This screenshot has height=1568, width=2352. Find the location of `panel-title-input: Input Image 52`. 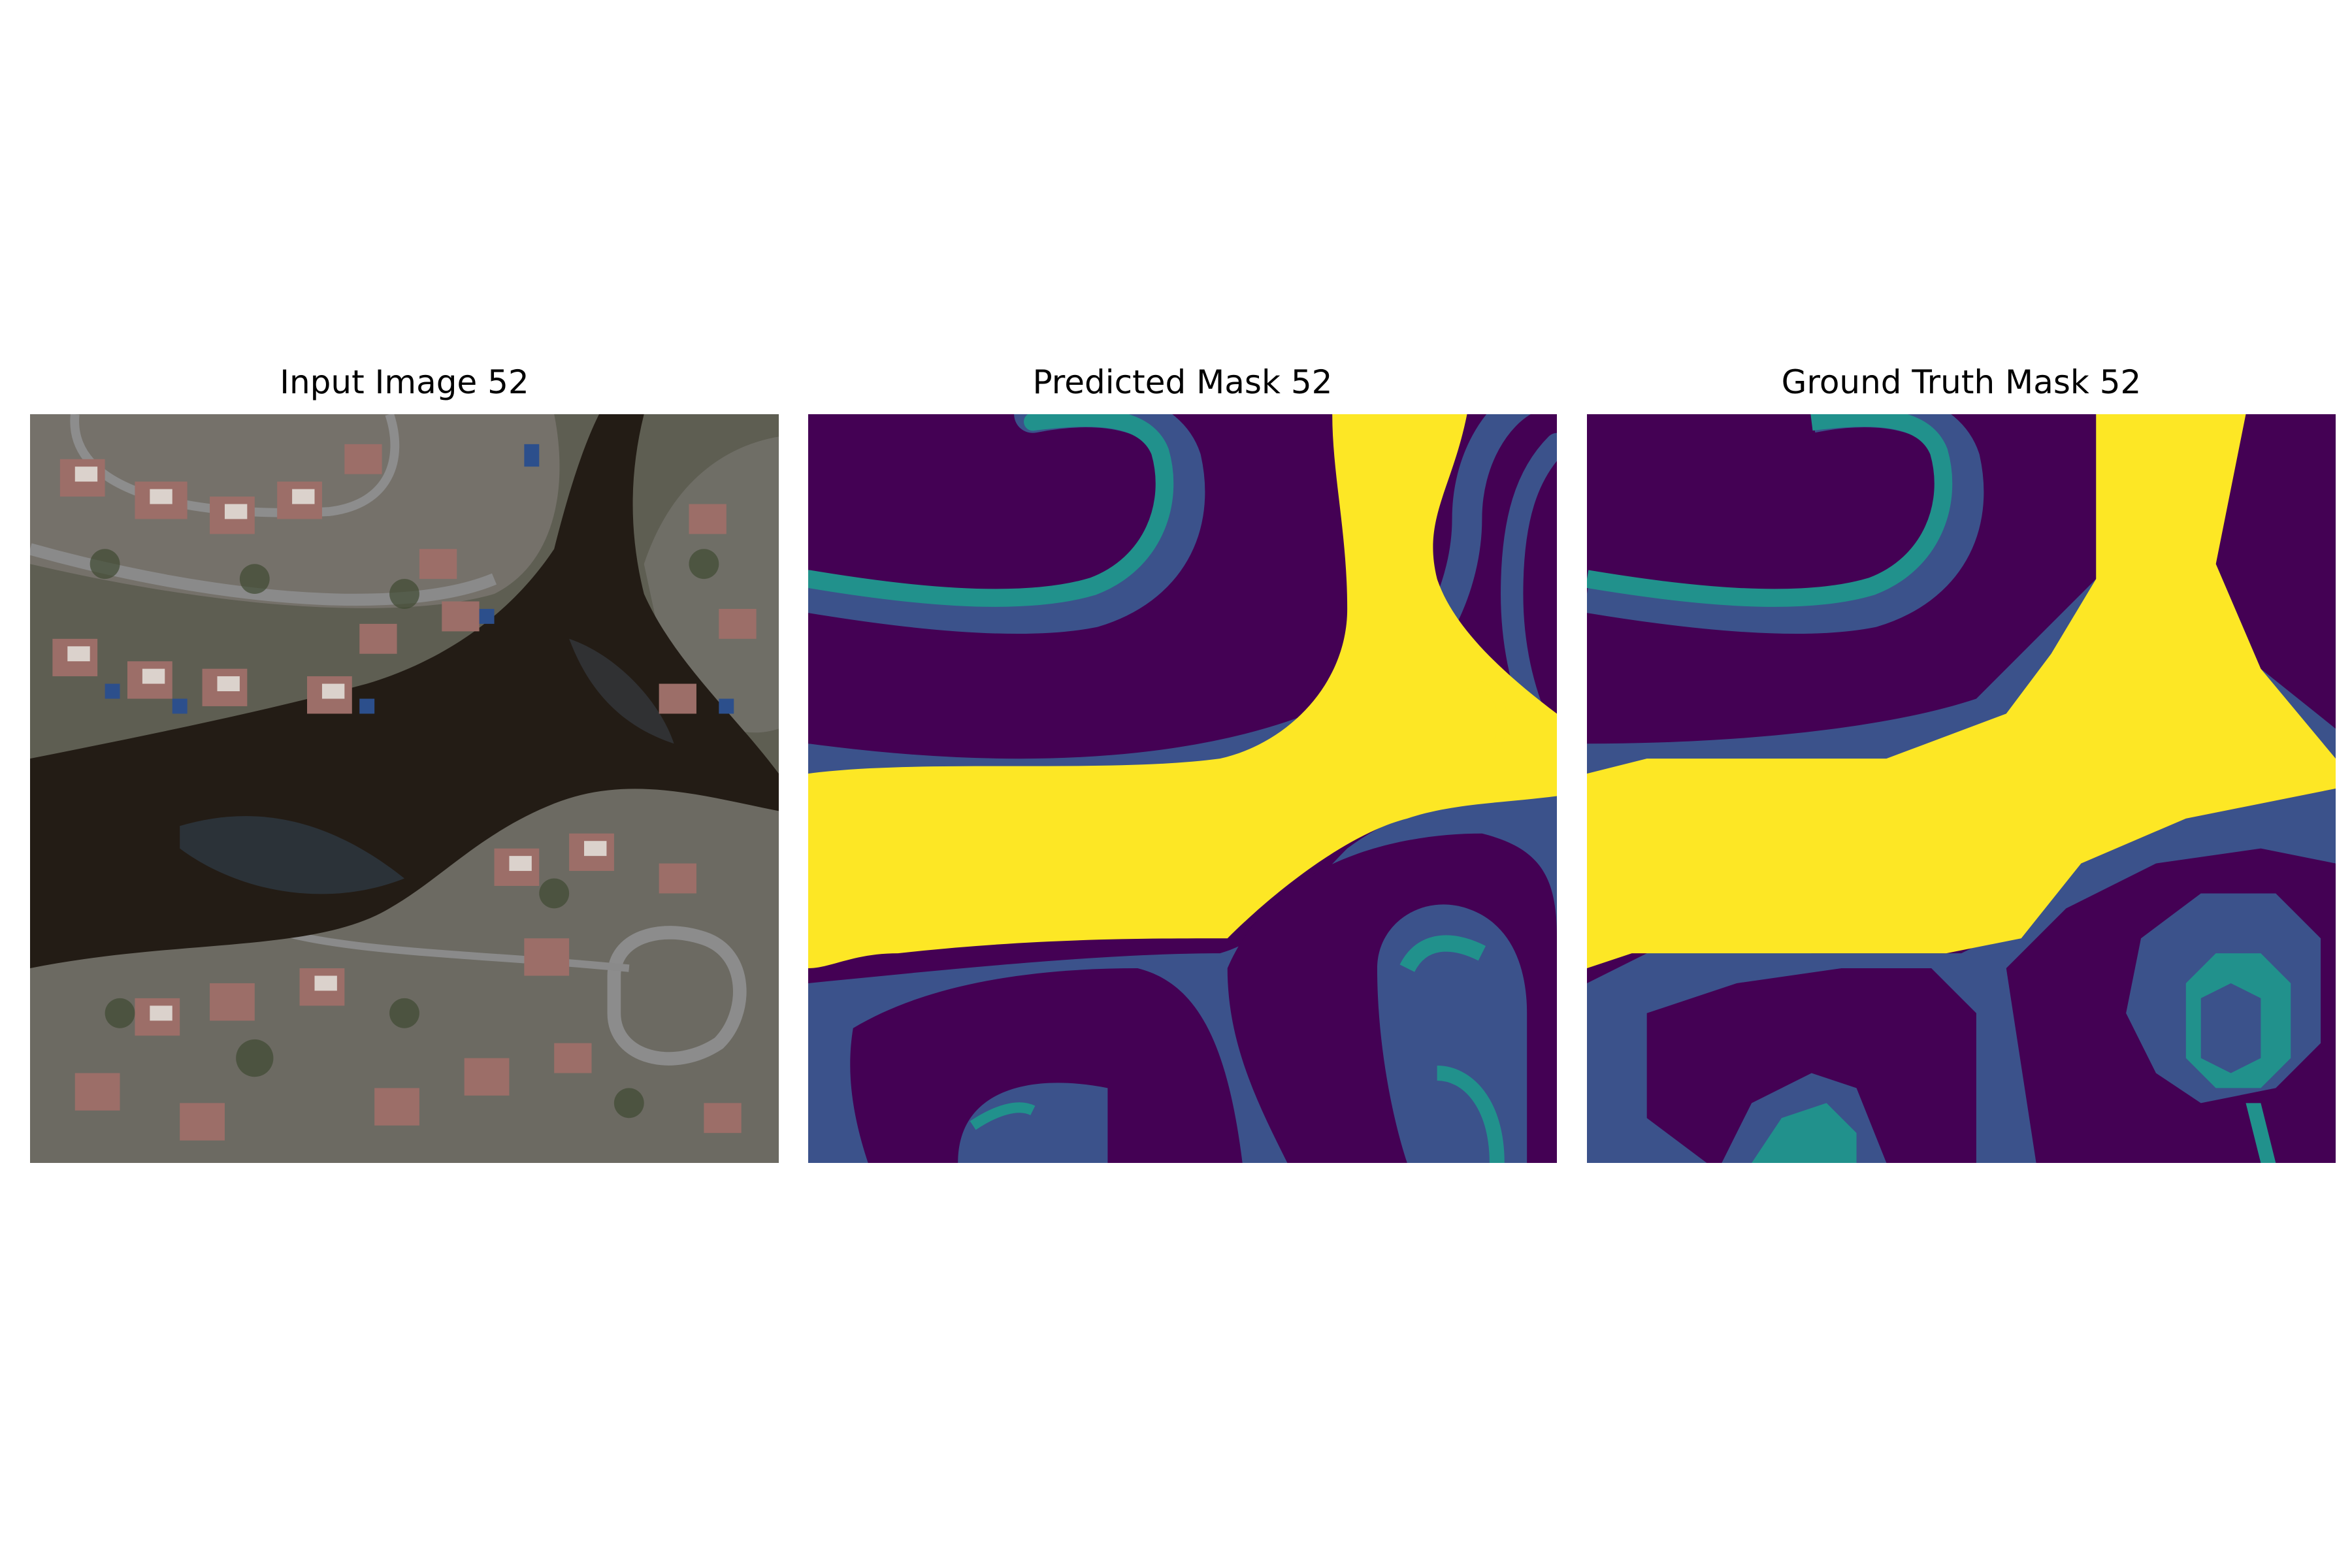

panel-title-input: Input Image 52 is located at coordinates (404, 382).